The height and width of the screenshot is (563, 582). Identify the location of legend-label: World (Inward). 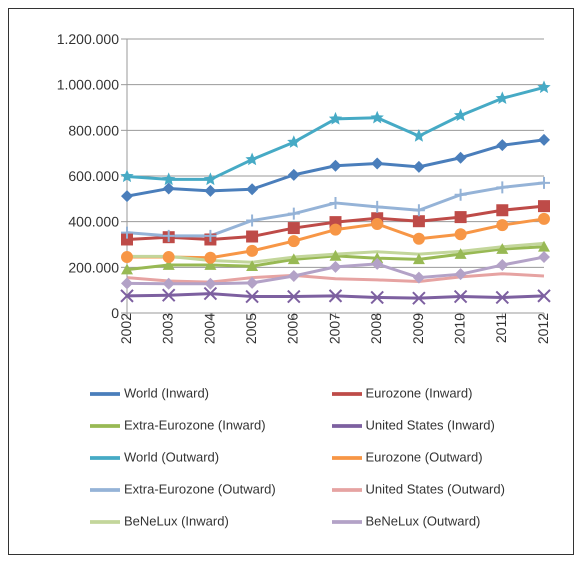
(167, 392).